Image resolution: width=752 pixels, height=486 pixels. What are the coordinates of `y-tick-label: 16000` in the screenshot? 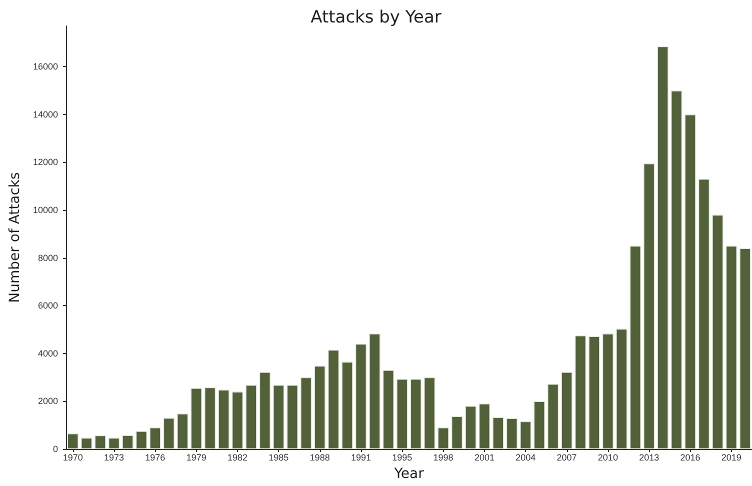 It's located at (45, 67).